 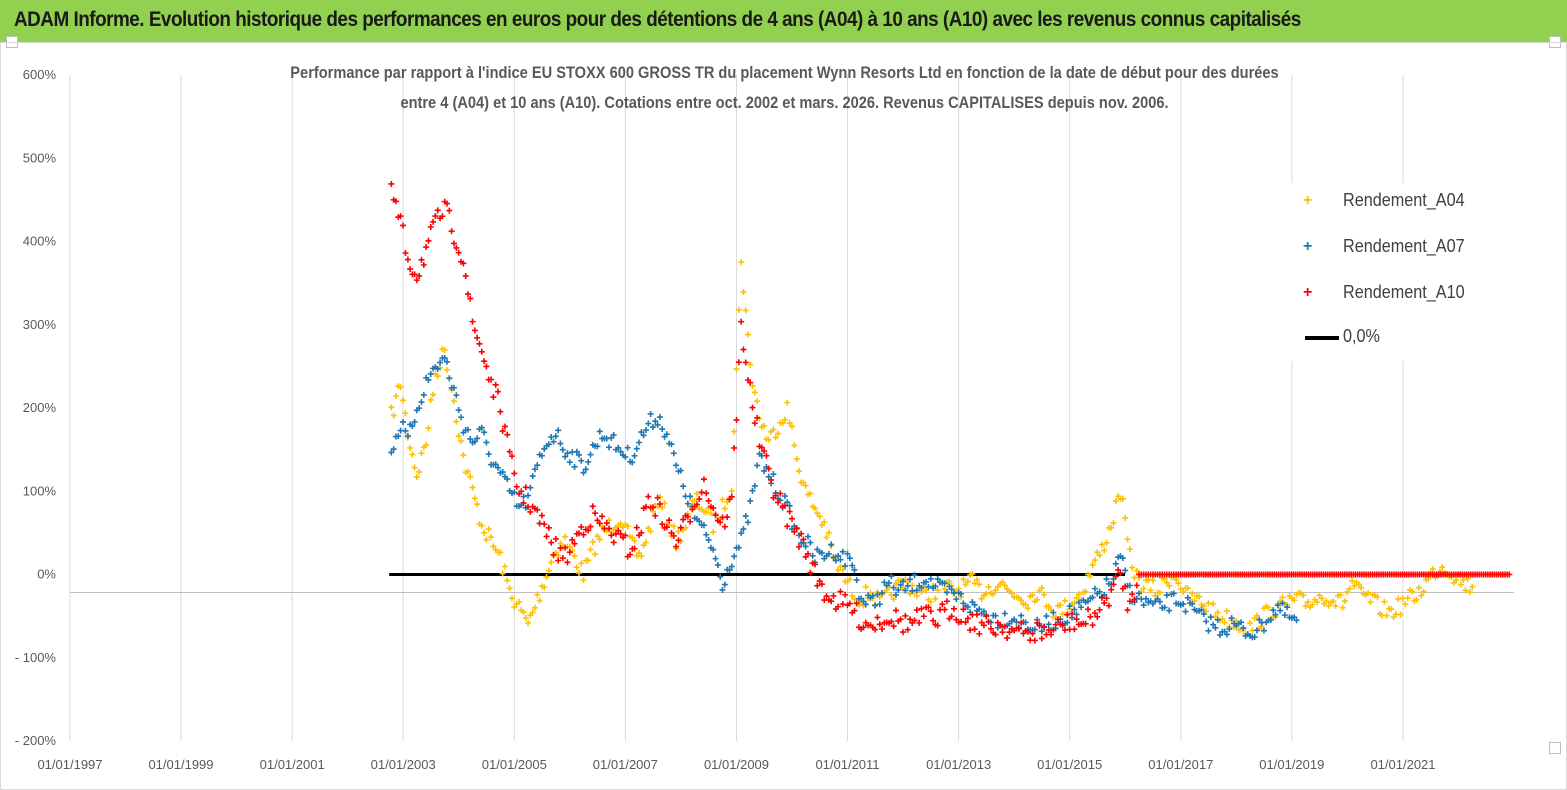 I want to click on legend-item-a07: + Rendement_A07, so click(x=1396, y=248).